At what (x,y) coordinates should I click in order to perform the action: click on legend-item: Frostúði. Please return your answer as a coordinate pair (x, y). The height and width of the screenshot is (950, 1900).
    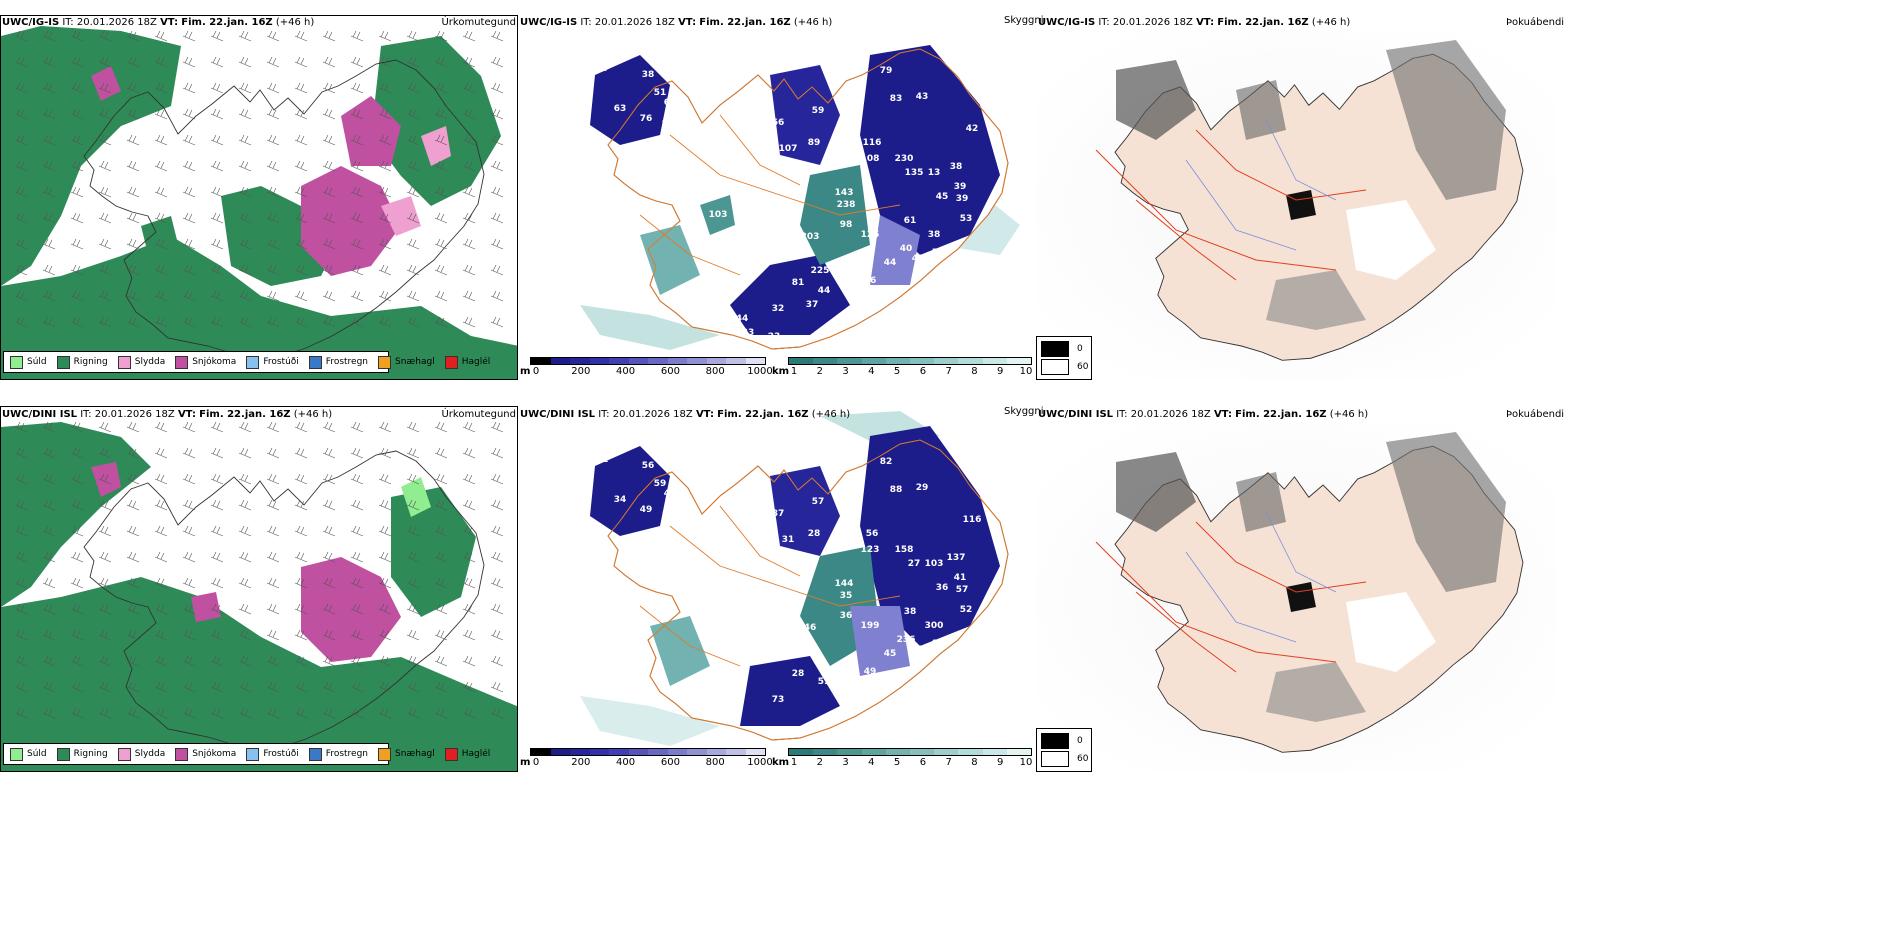
    Looking at the image, I should click on (272, 362).